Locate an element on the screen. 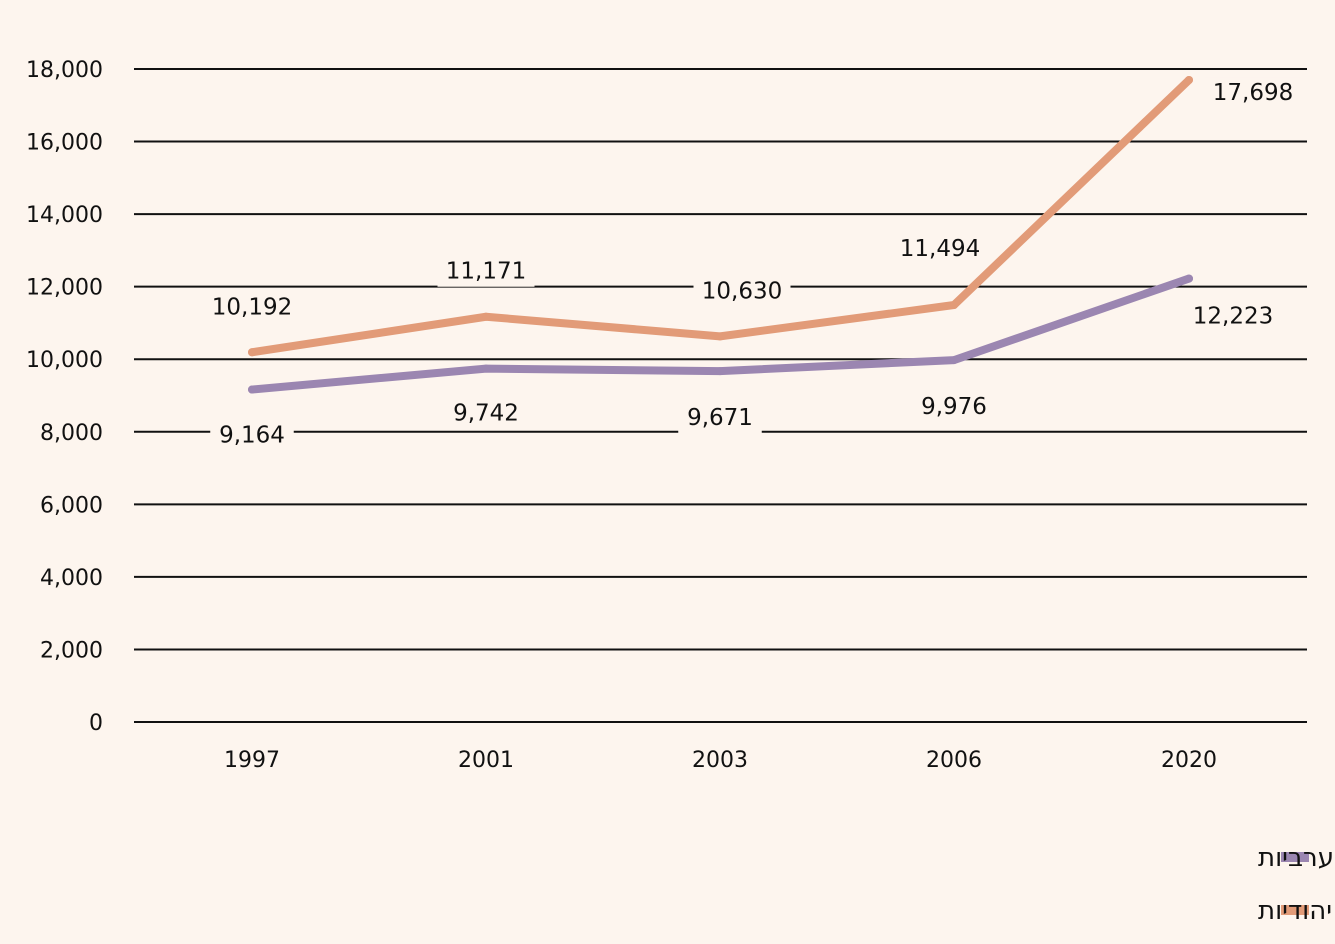 This screenshot has width=1335, height=944. y-tick-label: 10,000 is located at coordinates (64, 360).